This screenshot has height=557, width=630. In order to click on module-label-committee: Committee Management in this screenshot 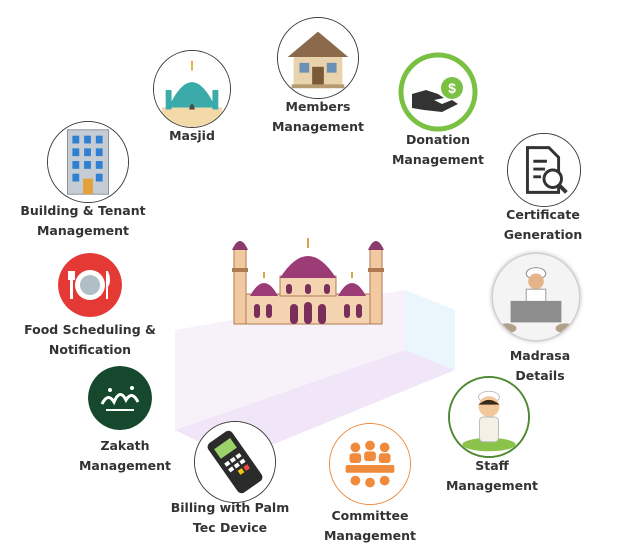, I will do `click(369, 525)`.